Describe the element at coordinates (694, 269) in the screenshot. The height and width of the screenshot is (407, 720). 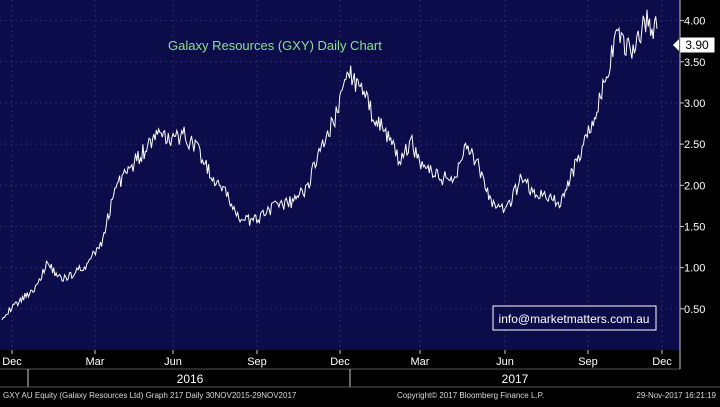
I see `y-tick-label: 1.00` at that location.